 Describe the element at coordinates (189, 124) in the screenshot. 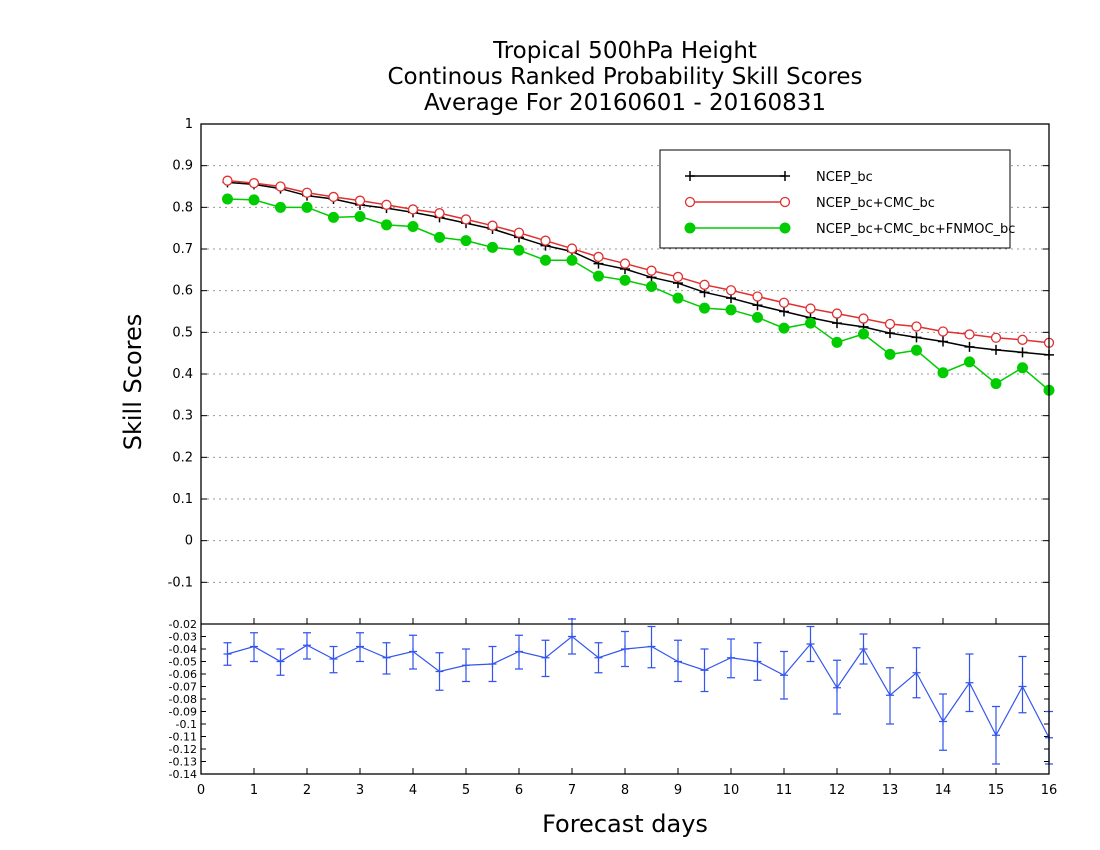

I see `y-tick-label: 1` at that location.